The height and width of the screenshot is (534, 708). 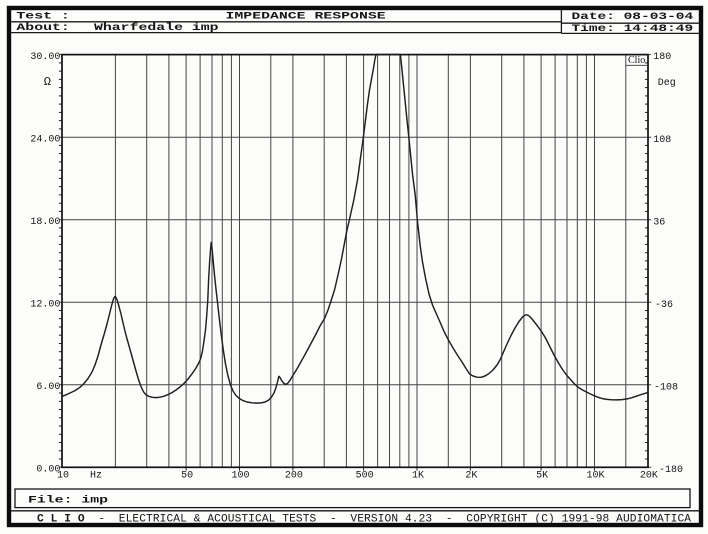 What do you see at coordinates (306, 16) in the screenshot?
I see `svg-text: IMPEDANCE RESPONSE` at bounding box center [306, 16].